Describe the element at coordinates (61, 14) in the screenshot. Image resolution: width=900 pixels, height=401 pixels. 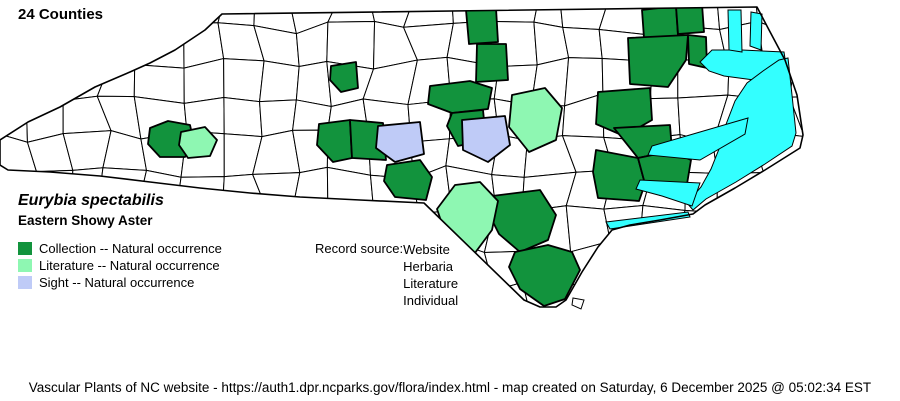
I see `county-count-title: 24 Counties` at that location.